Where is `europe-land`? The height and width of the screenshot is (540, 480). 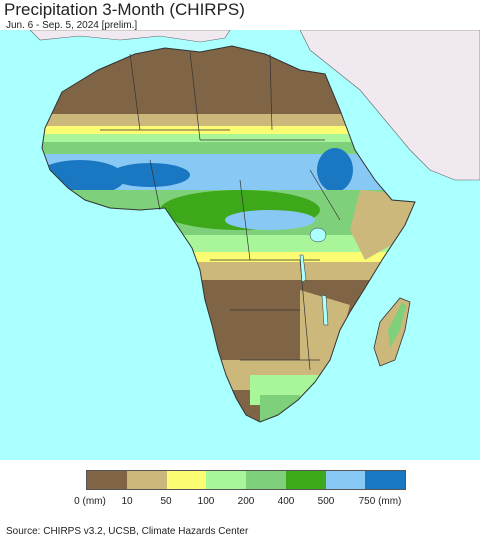 europe-land is located at coordinates (130, 36).